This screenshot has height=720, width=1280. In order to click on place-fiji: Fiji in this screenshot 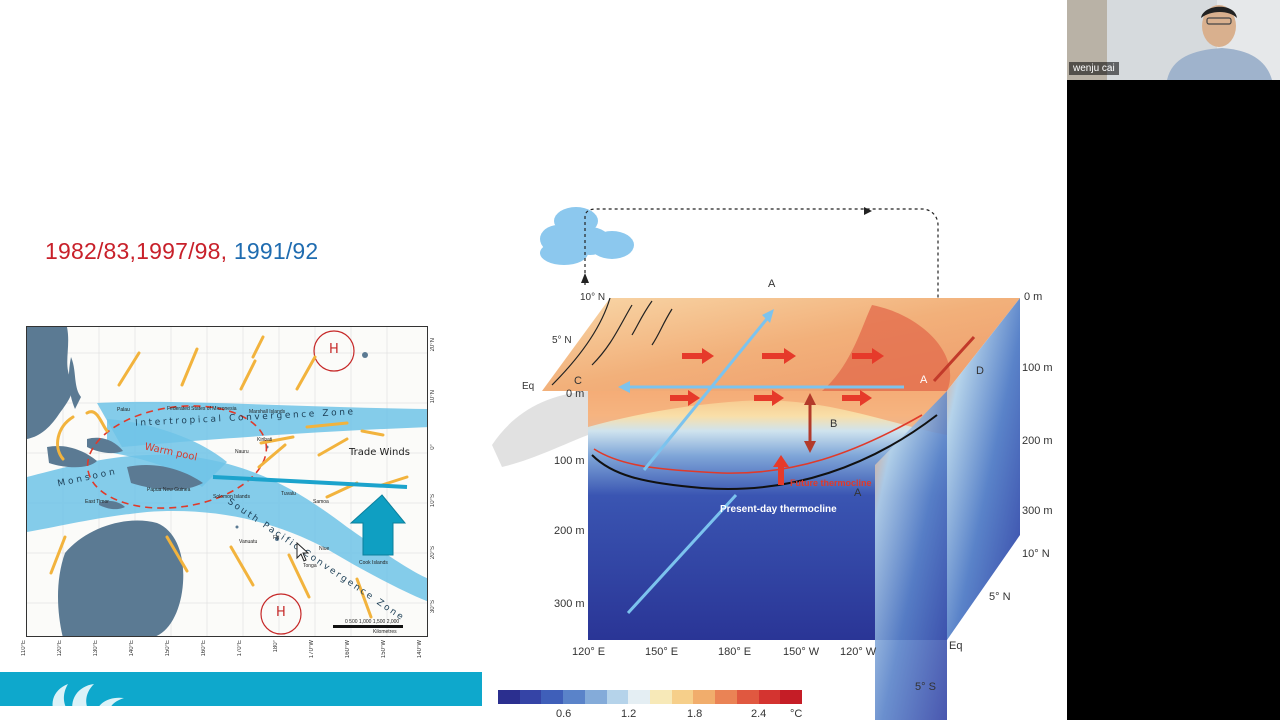, I will do `click(276, 538)`.